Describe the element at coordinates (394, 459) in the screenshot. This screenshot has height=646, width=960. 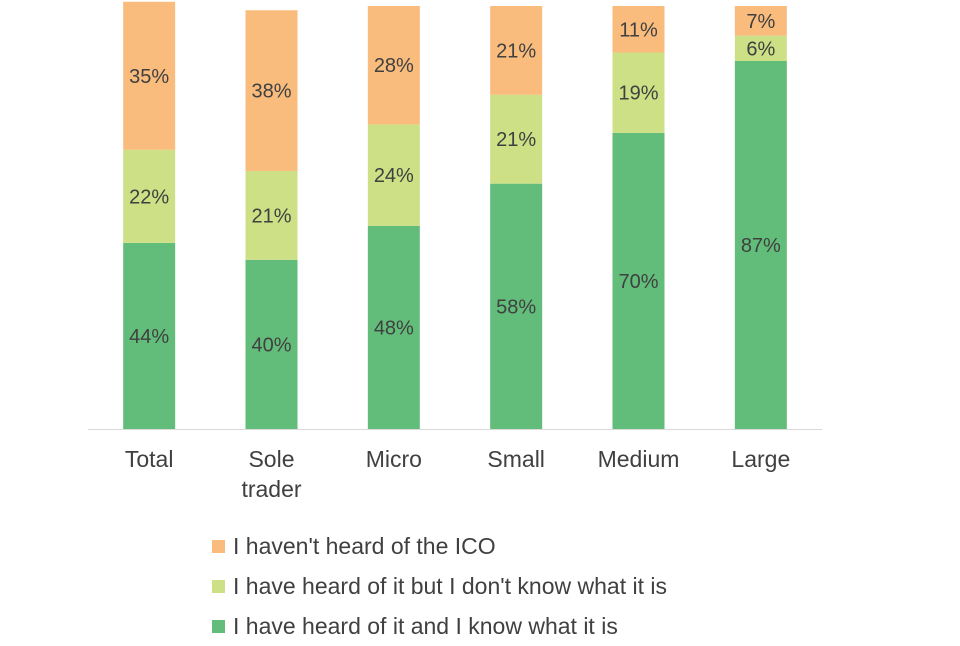
I see `category-label-2: Micro` at that location.